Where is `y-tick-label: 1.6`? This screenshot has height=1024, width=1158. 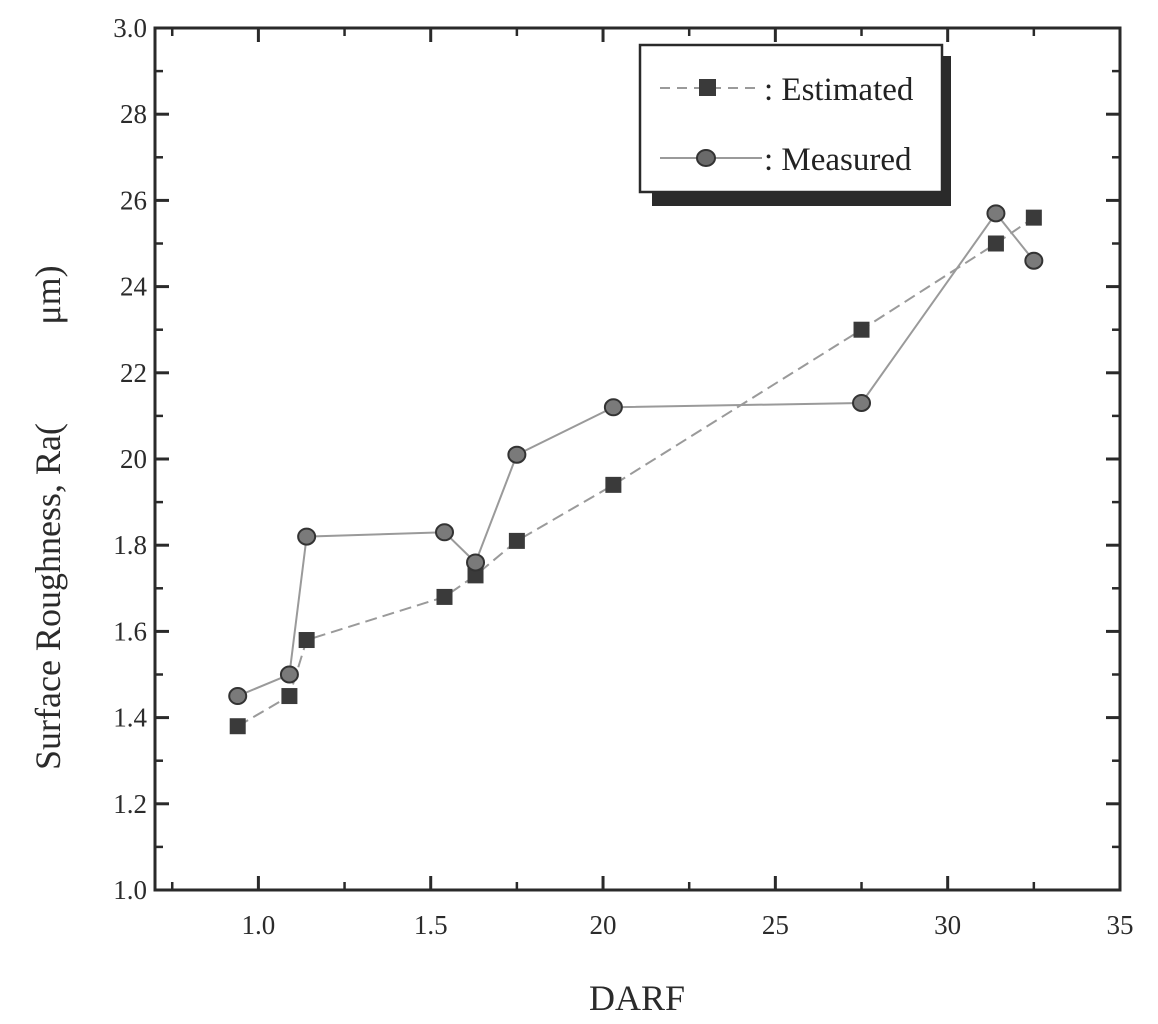
y-tick-label: 1.6 is located at coordinates (130, 631).